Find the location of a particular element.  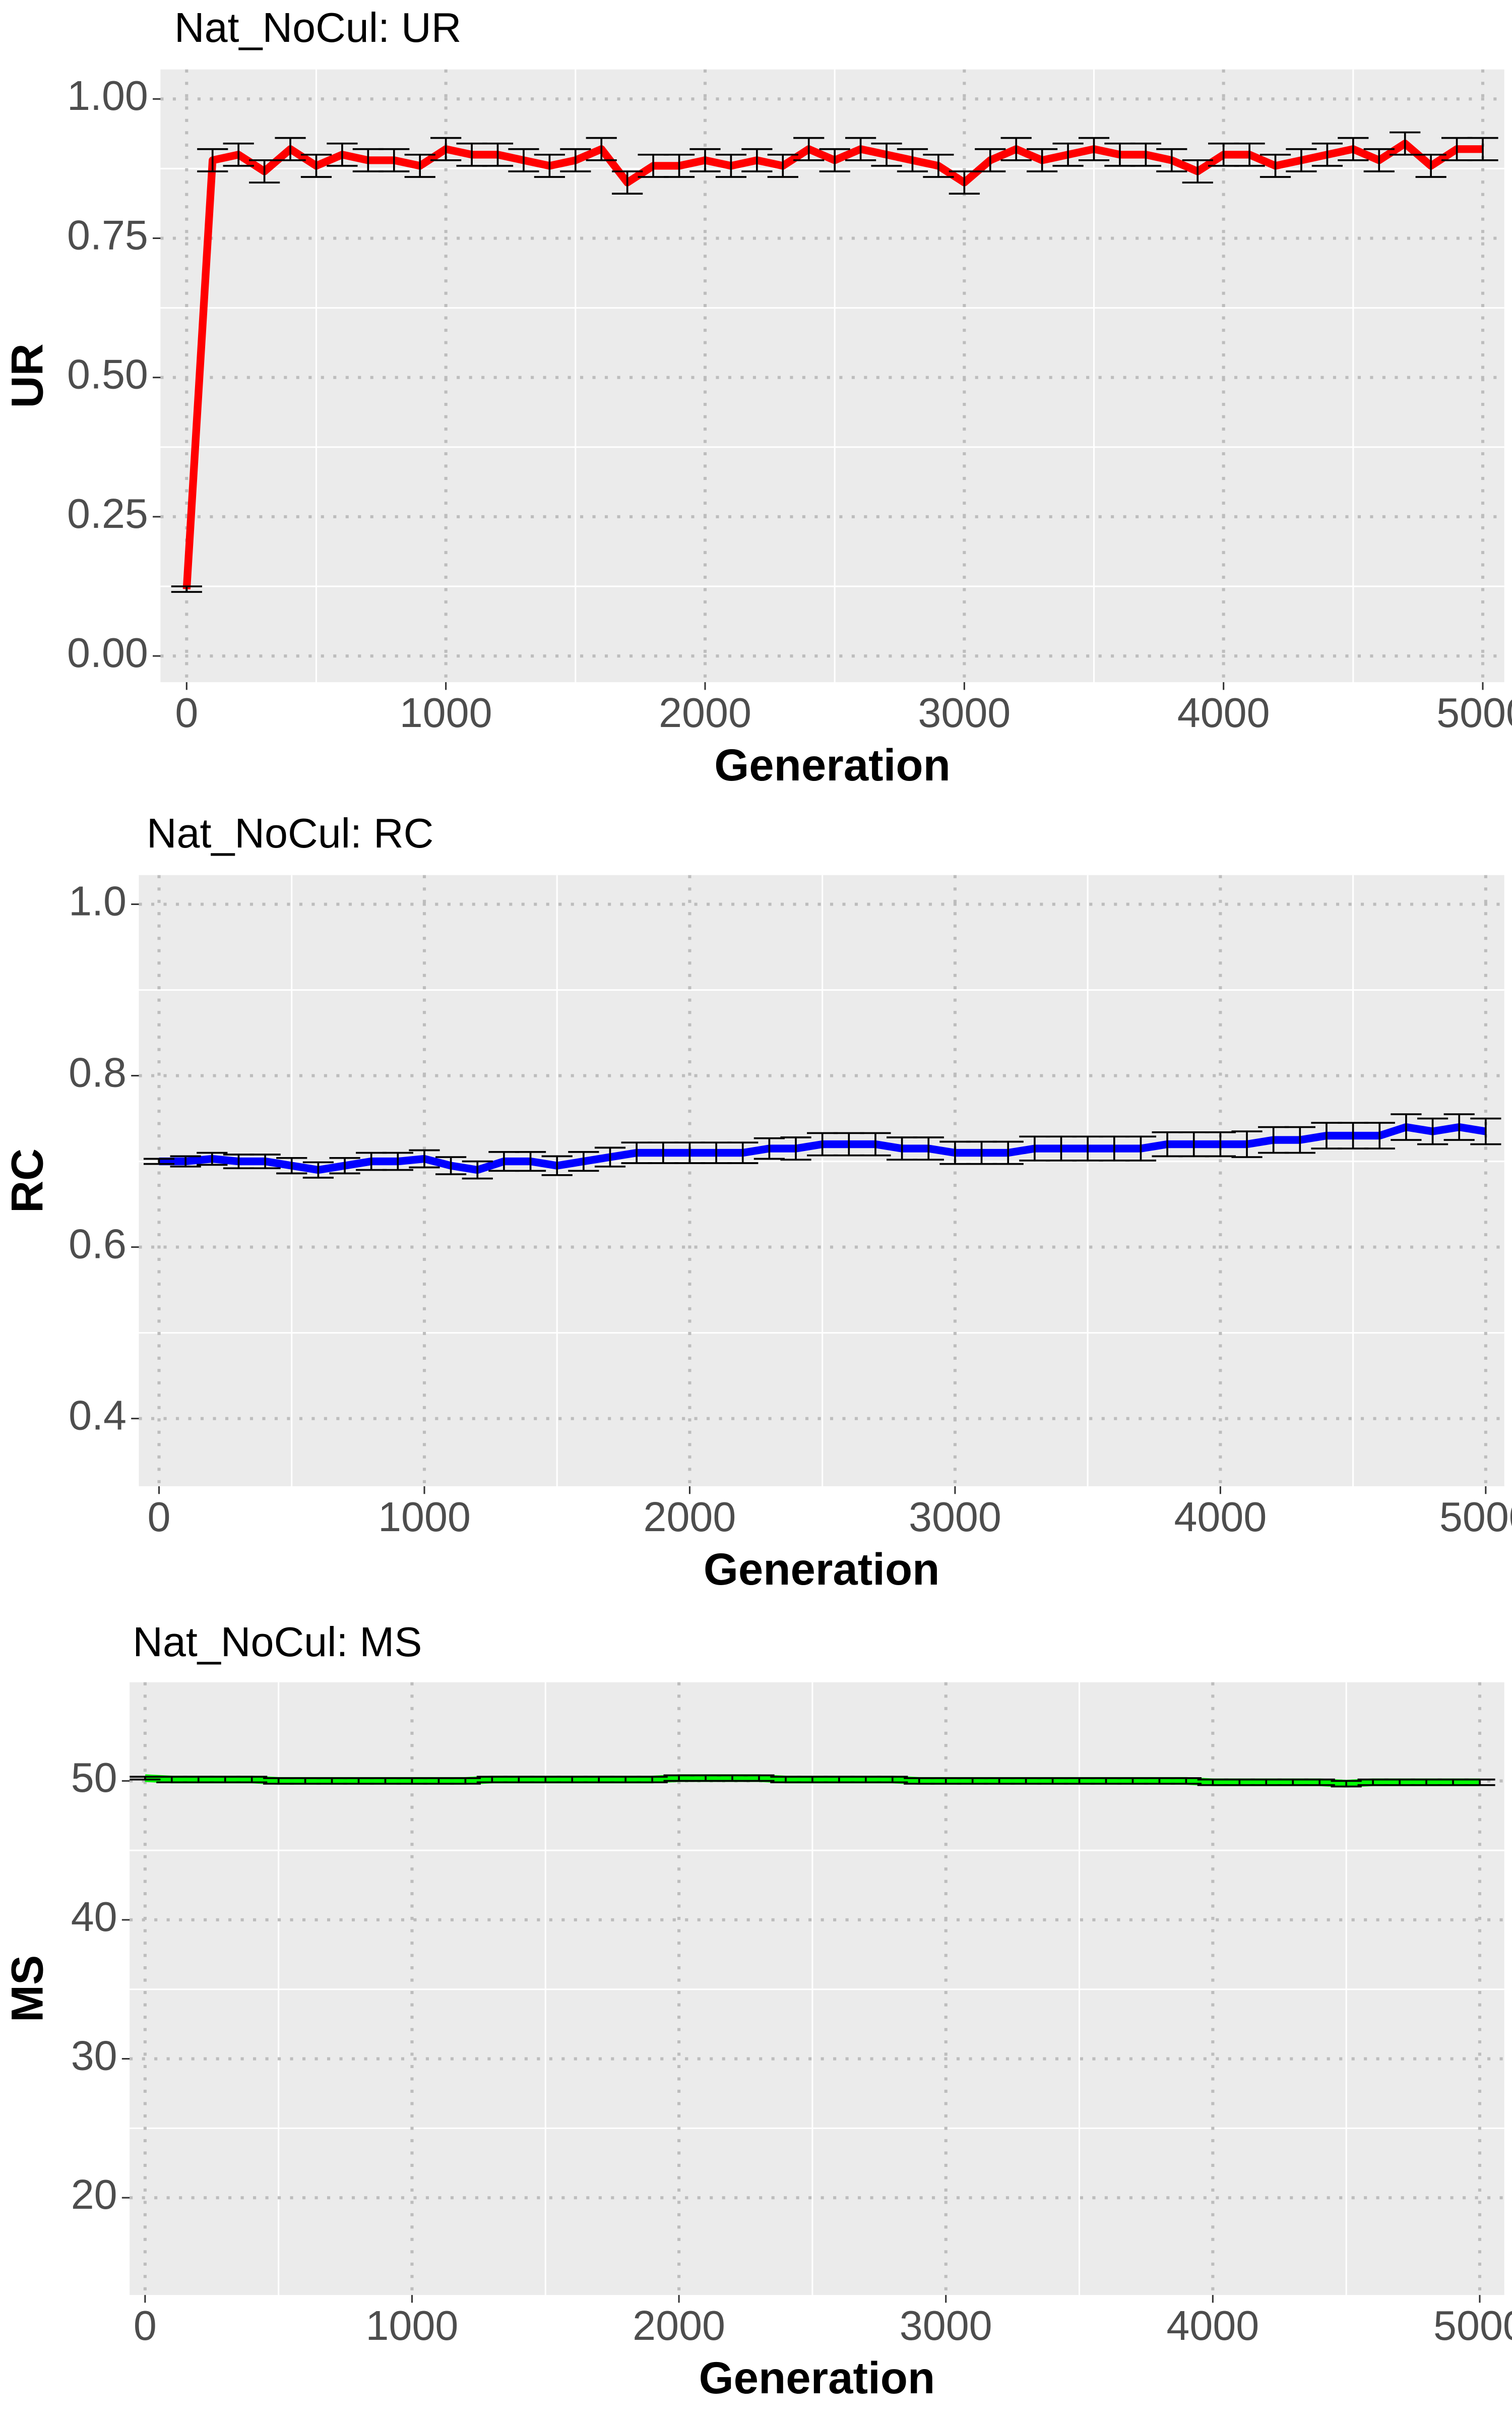

y-tick-label: 0.75 is located at coordinates (108, 234).